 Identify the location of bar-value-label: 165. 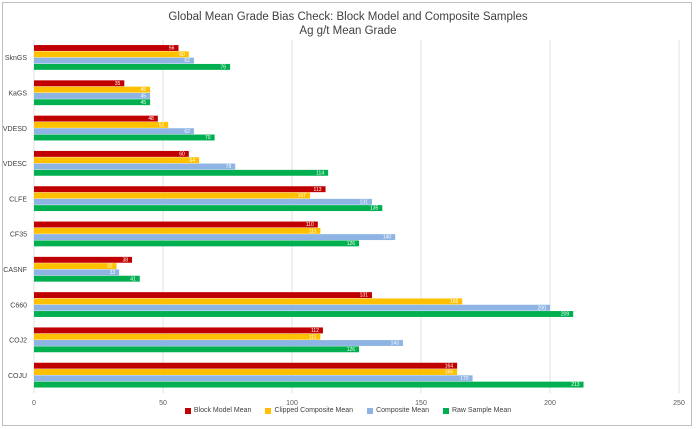
(449, 373).